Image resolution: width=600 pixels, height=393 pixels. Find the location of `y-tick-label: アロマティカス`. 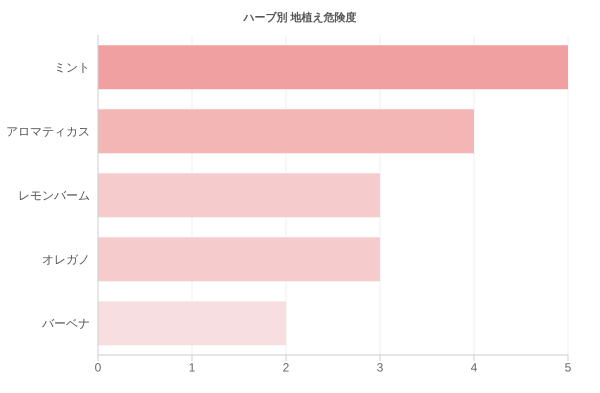

y-tick-label: アロマティカス is located at coordinates (48, 131).